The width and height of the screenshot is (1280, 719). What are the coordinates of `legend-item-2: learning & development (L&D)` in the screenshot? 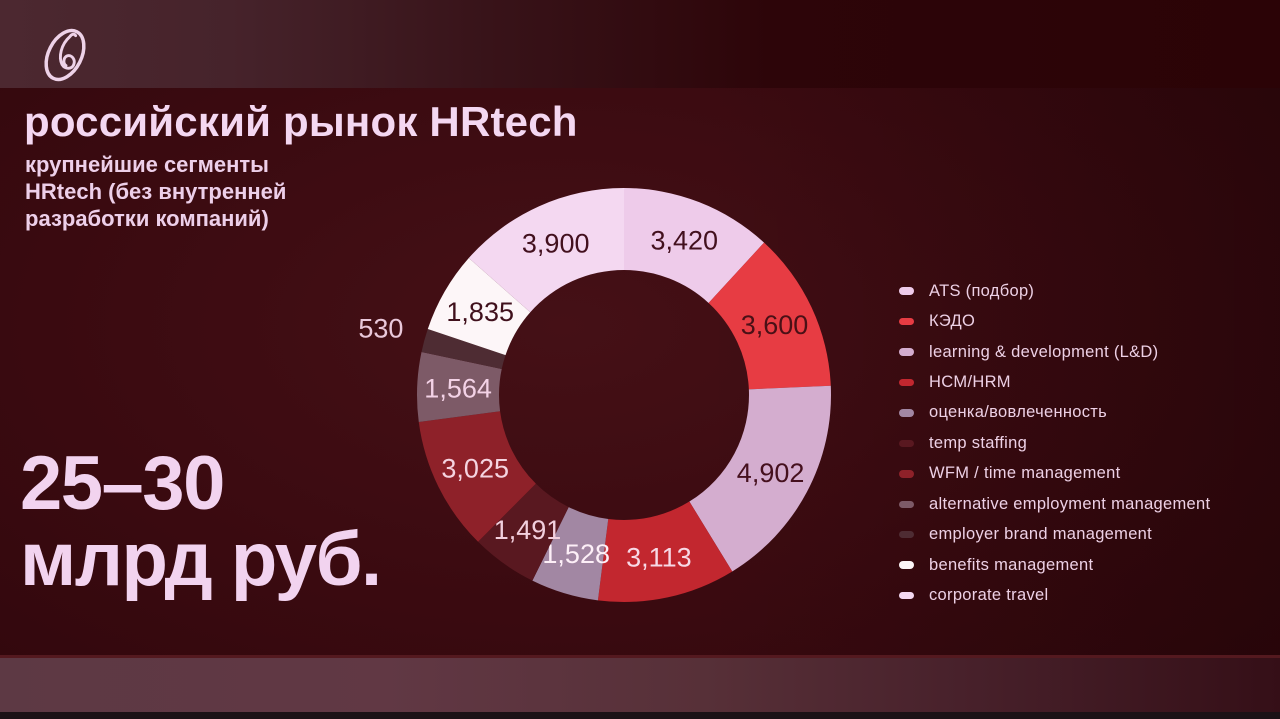 It's located at (1054, 352).